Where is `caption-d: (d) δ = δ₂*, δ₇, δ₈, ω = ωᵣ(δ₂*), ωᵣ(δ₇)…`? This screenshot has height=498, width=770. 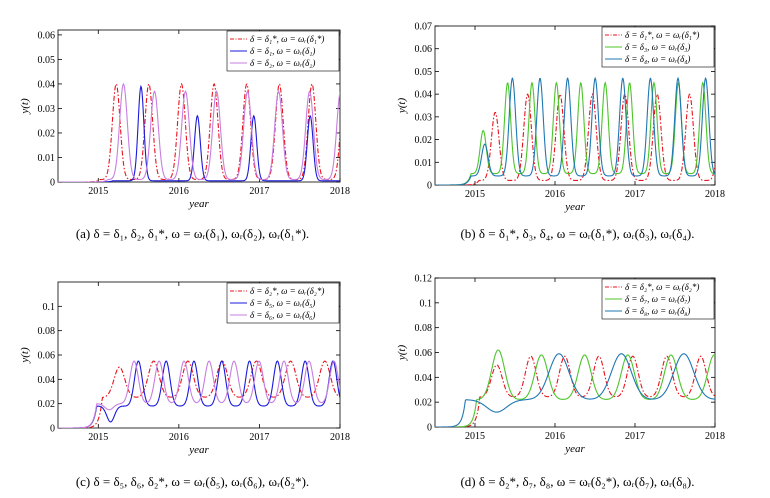
caption-d: (d) δ = δ₂*, δ₇, δ₈, ω = ωᵣ(δ₂*), ωᵣ(δ₇)… is located at coordinates (577, 481).